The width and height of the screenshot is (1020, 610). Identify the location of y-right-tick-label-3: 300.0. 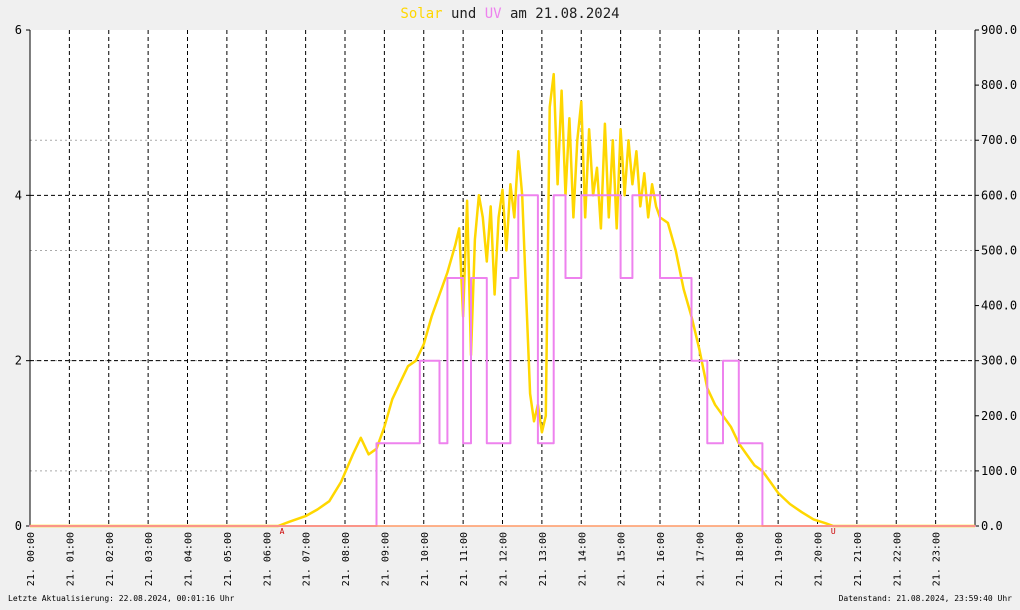
(999, 361).